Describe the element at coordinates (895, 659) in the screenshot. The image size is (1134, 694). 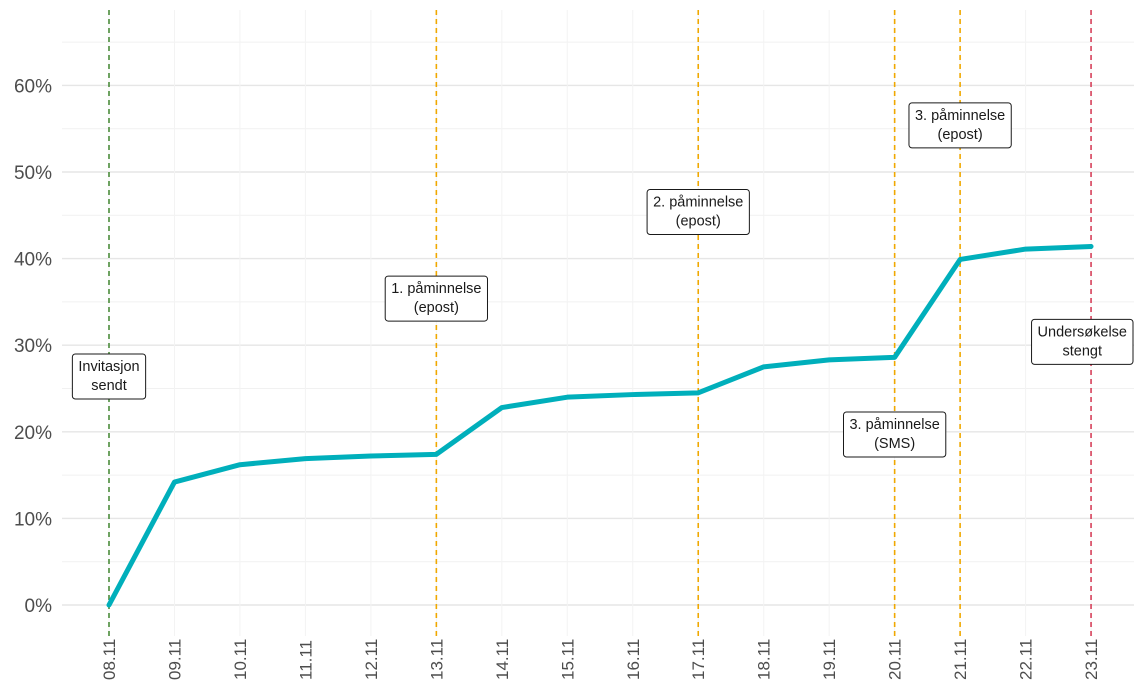
I see `x-tick-label: 20.11` at that location.